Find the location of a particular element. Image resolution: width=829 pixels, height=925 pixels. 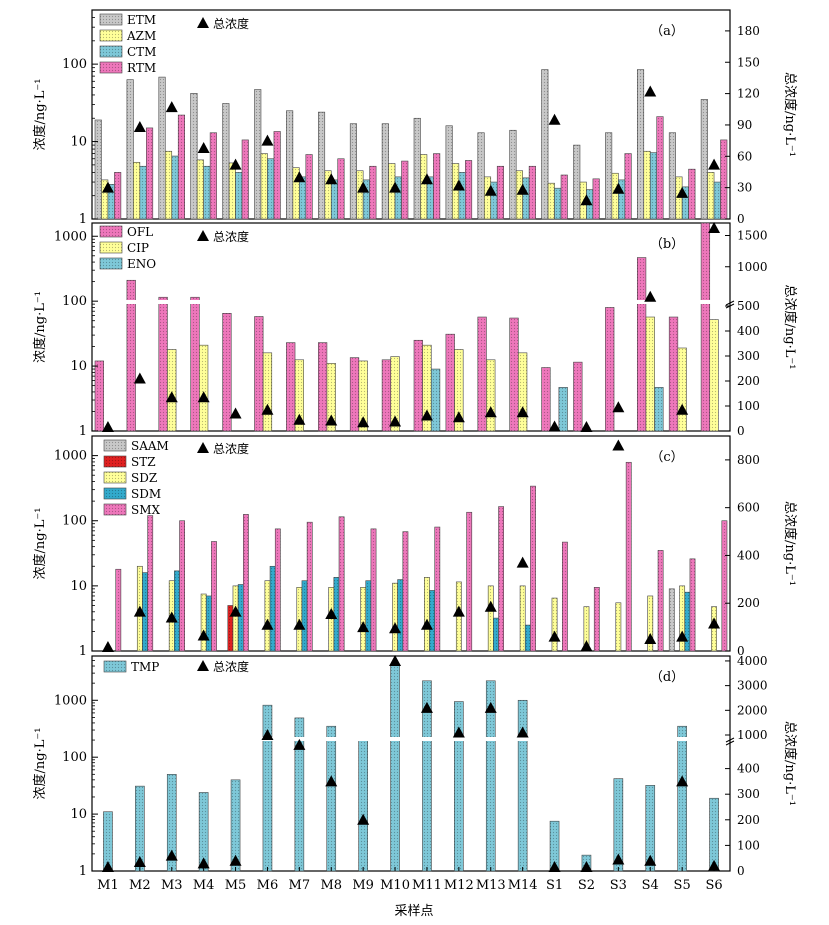

legend-total-marker is located at coordinates (203, 447).